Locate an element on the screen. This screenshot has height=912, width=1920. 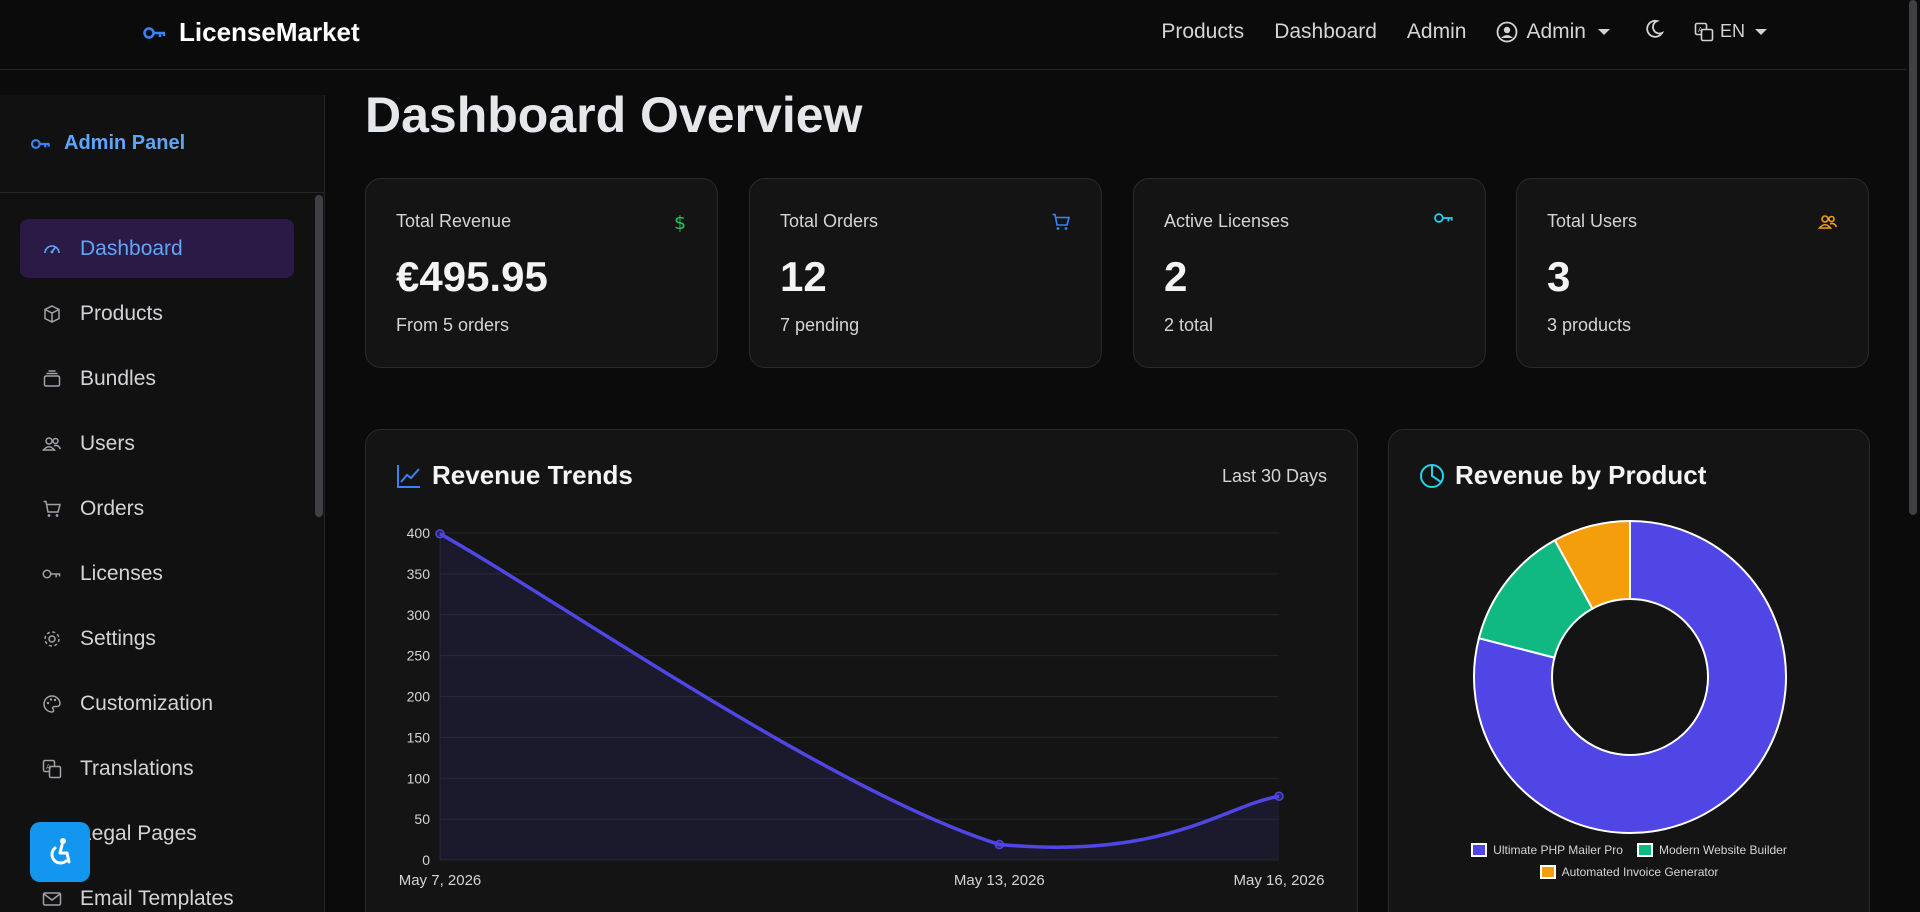
sidebar-item-translations: A Translations is located at coordinates (157, 768).